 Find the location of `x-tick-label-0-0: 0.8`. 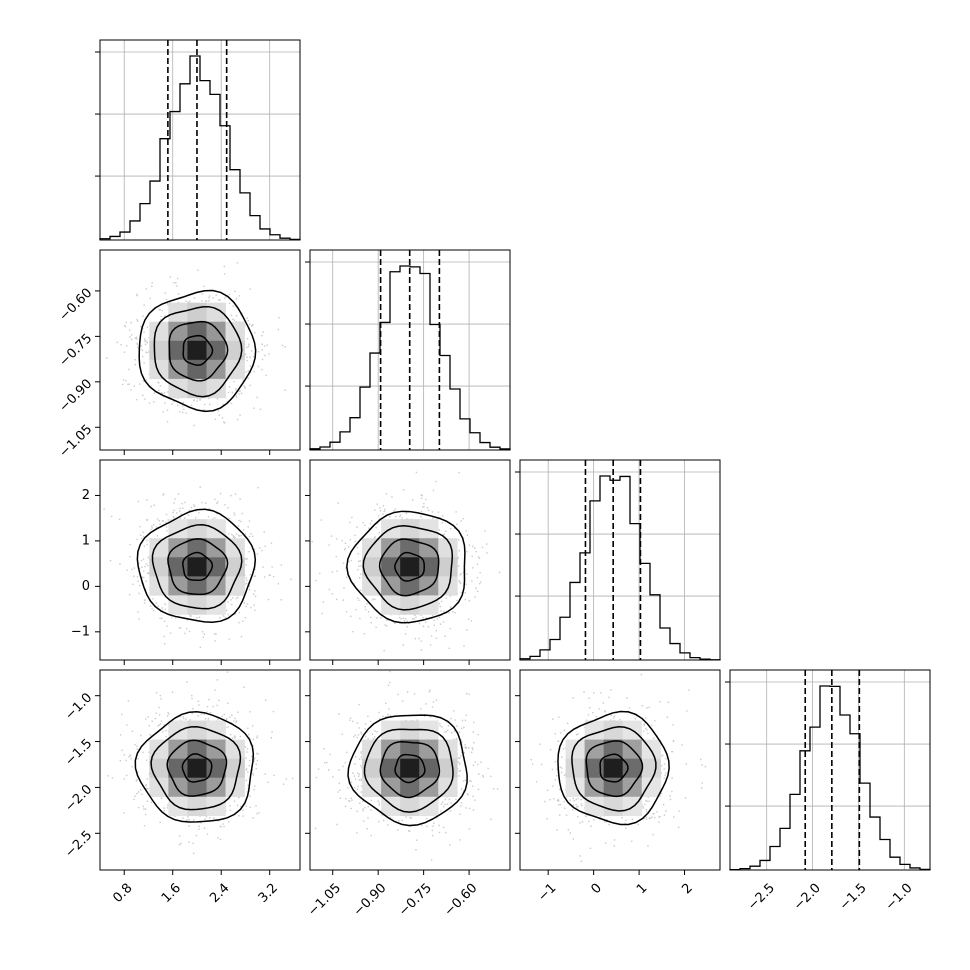

x-tick-label-0-0: 0.8 is located at coordinates (122, 893).